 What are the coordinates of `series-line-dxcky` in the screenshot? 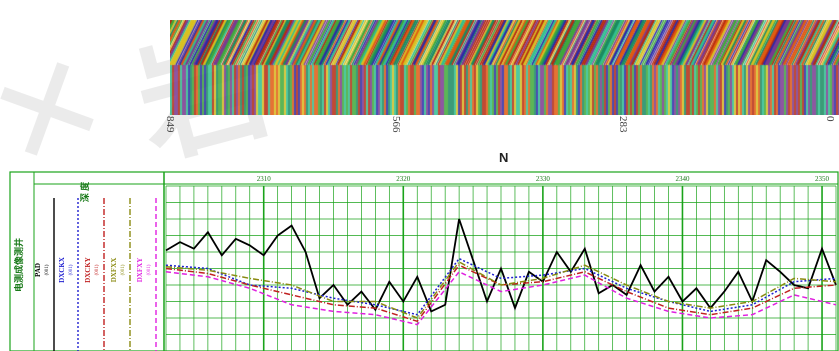 It's located at (501, 293).